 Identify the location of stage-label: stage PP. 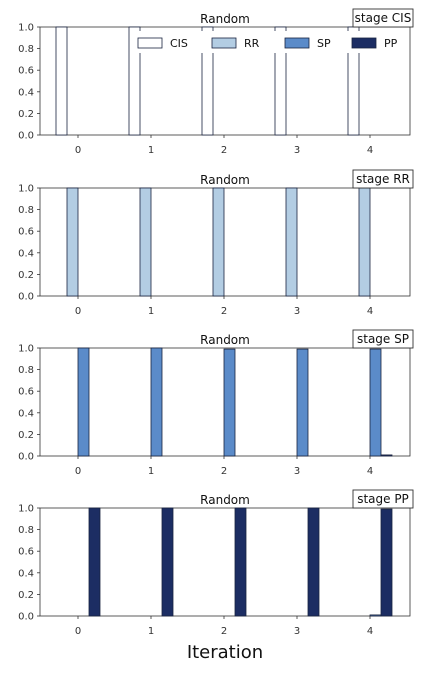
(383, 499).